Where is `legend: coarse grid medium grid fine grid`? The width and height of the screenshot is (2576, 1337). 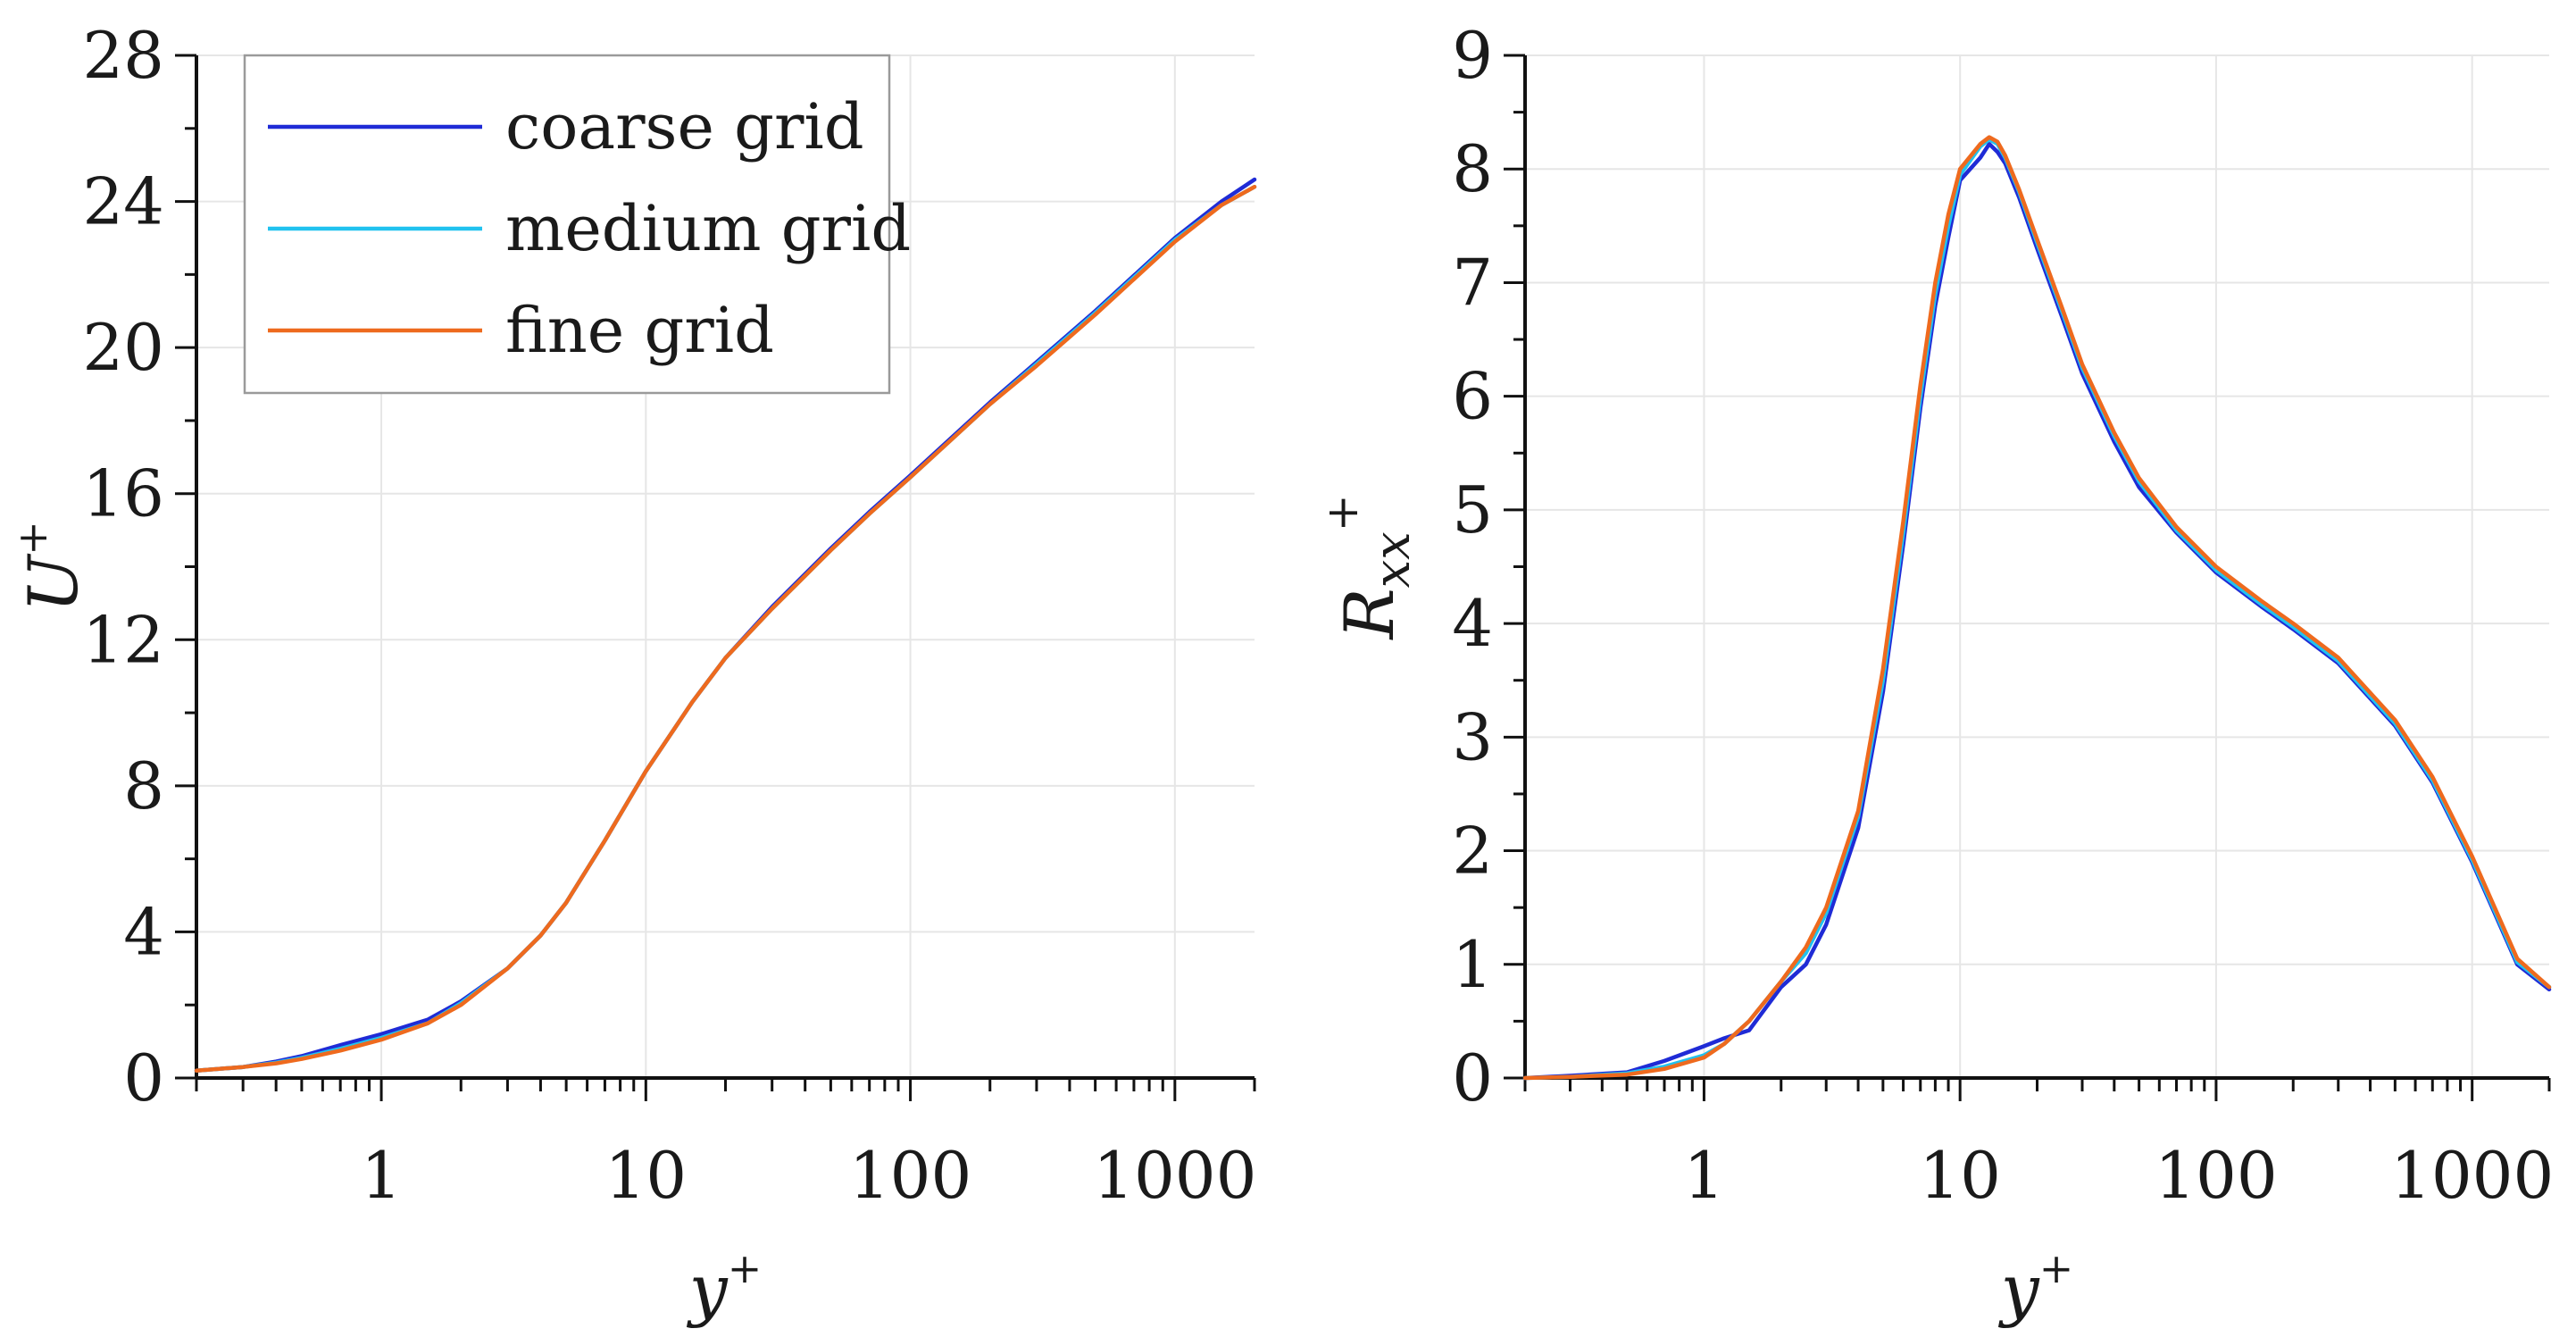
legend: coarse grid medium grid fine grid is located at coordinates (577, 225).